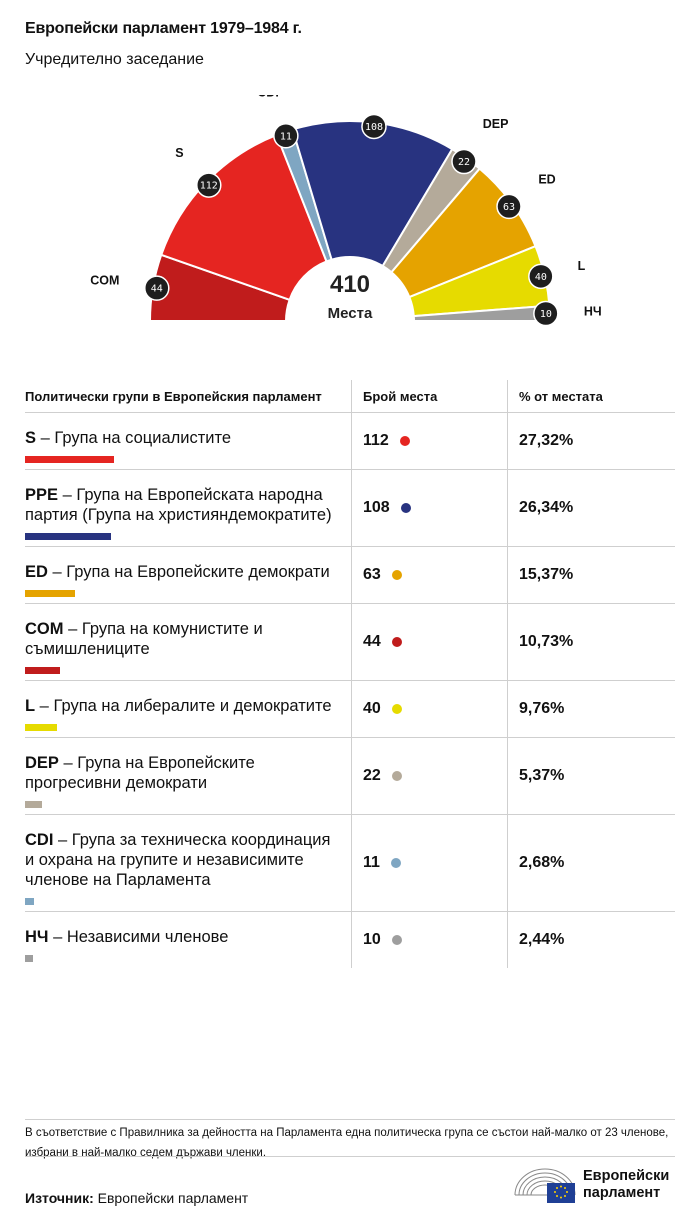 The width and height of the screenshot is (700, 1224). Describe the element at coordinates (31, 438) in the screenshot. I see `group-code: S` at that location.